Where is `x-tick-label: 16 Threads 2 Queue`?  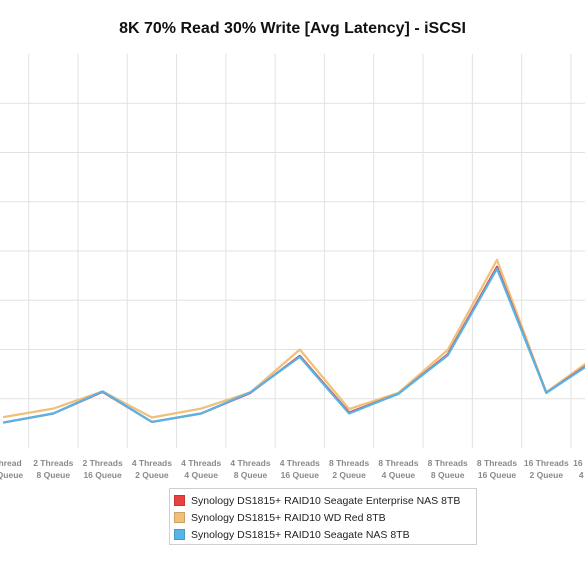
x-tick-label: 16 Threads 2 Queue is located at coordinates (546, 469).